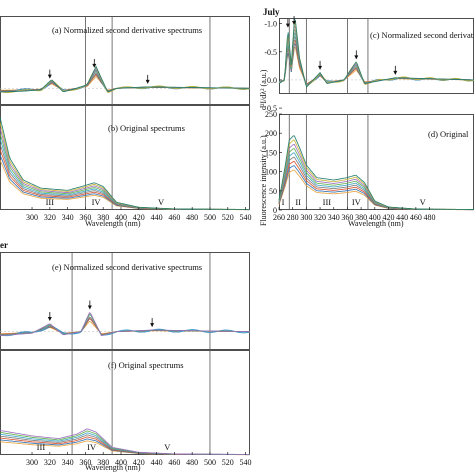 This screenshot has width=474, height=474. What do you see at coordinates (121, 462) in the screenshot?
I see `panel-f-xtick-label: 400` at bounding box center [121, 462].